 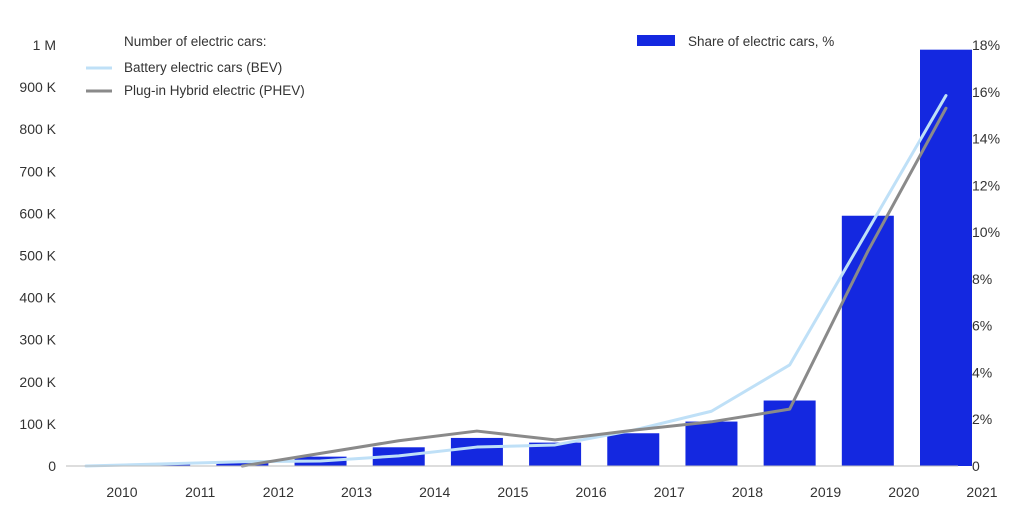 I want to click on y-left-tick-label: 900 K, so click(x=37, y=87).